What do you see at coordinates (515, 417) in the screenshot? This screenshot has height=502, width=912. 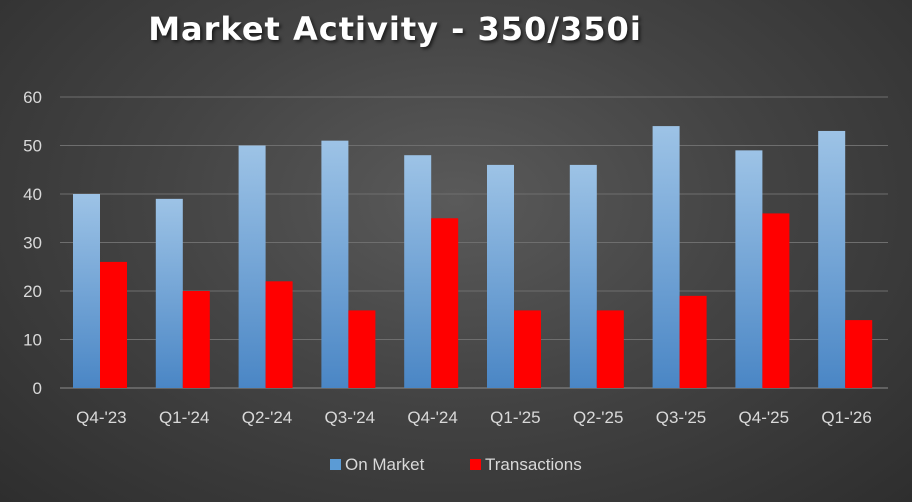 I see `x-tick-label: Q1-'25` at bounding box center [515, 417].